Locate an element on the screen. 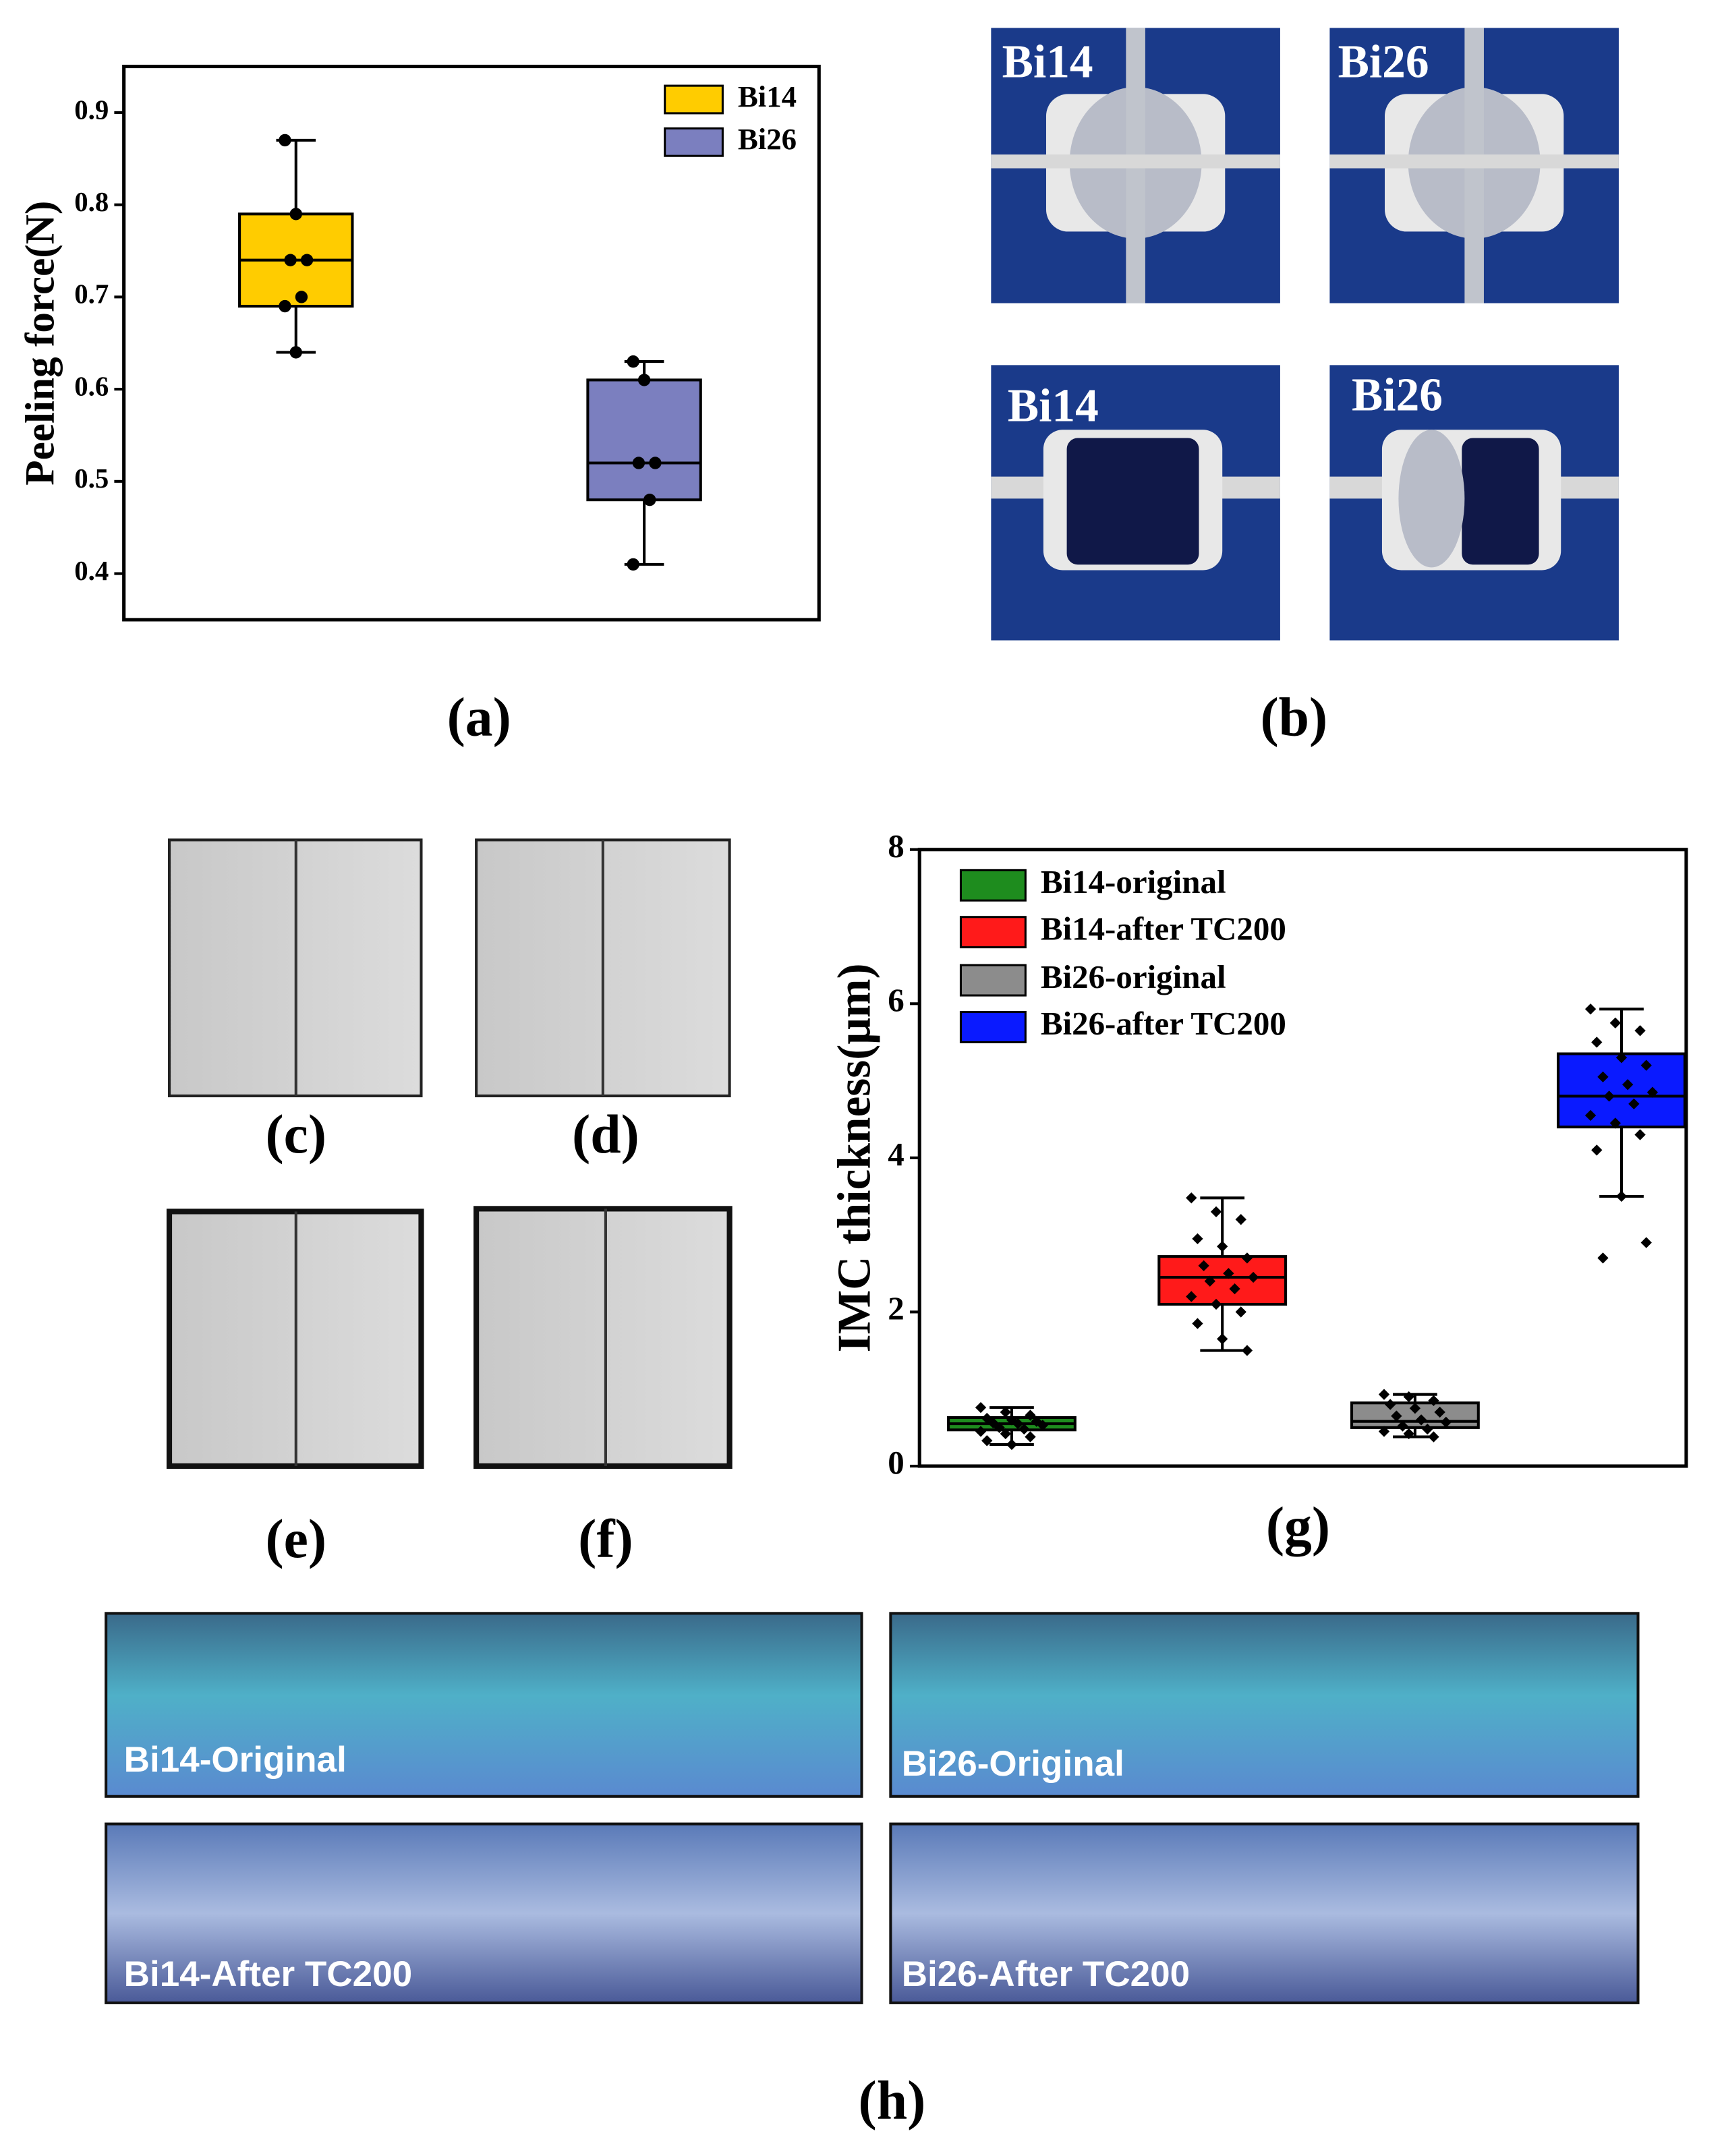 The image size is (1722, 2156). y-tick-label: 6 is located at coordinates (896, 1000).